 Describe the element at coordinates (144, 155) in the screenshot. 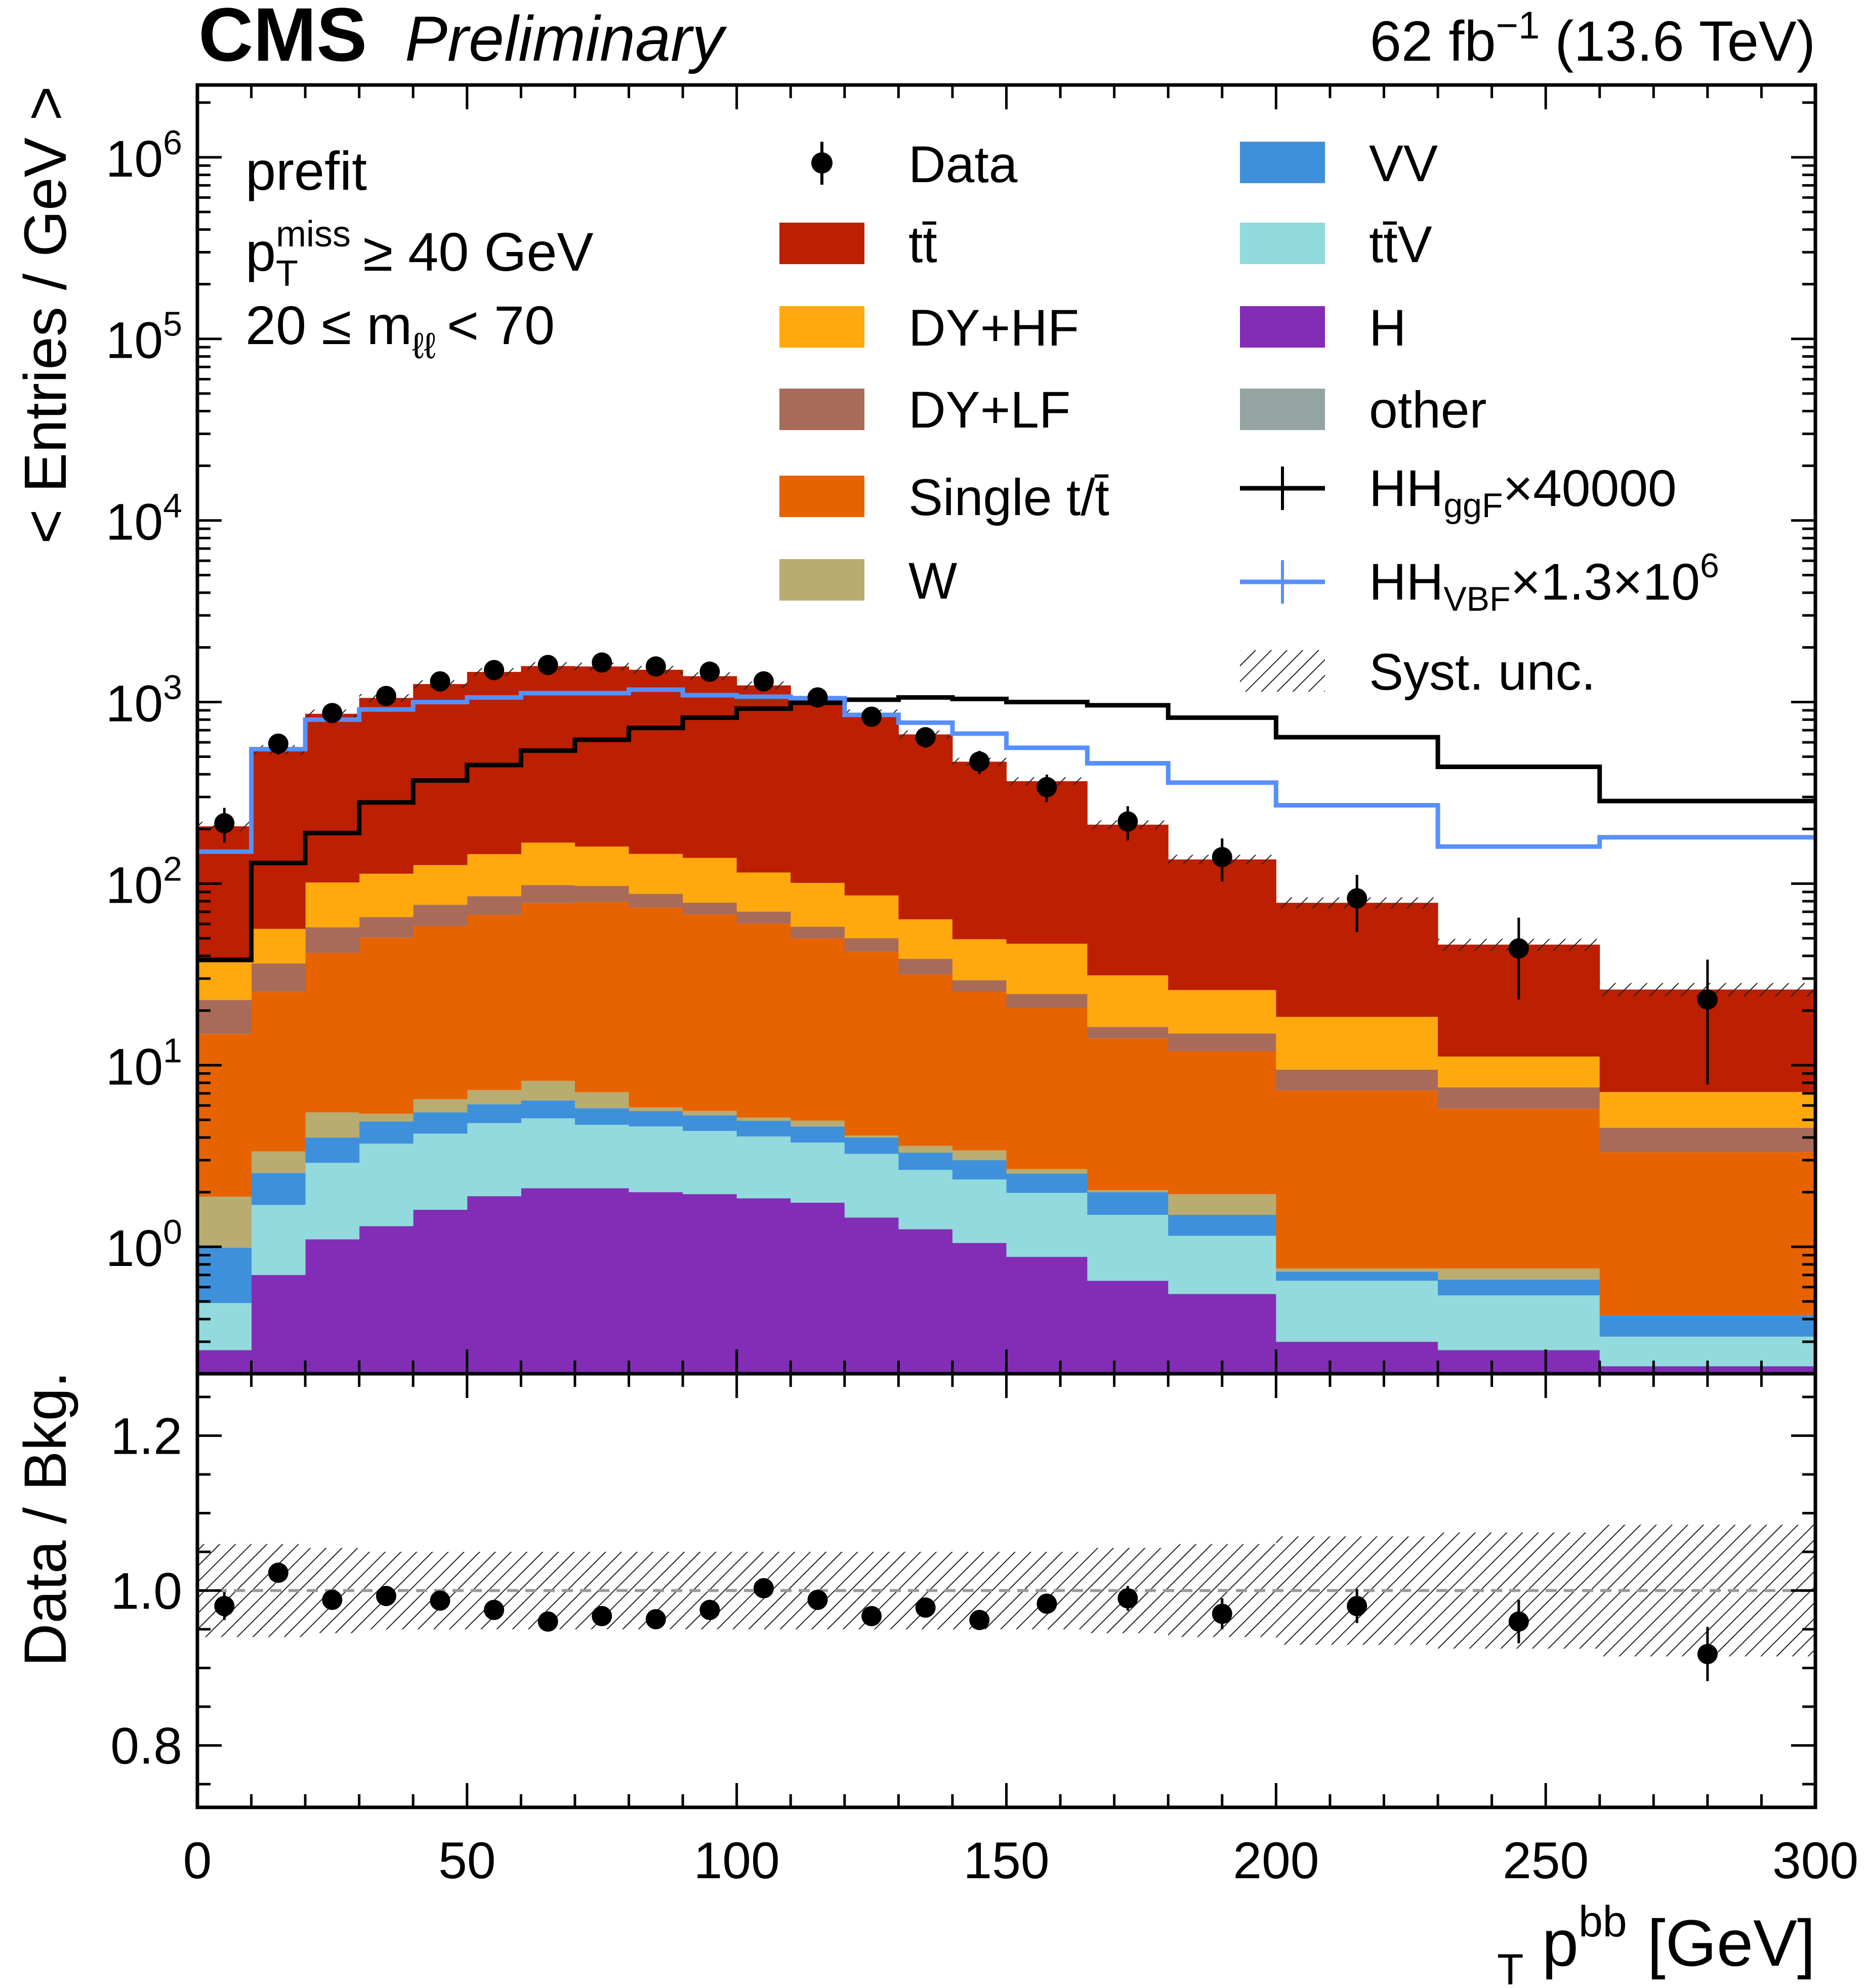

I see `y-tick-label-6: 10⁶` at that location.